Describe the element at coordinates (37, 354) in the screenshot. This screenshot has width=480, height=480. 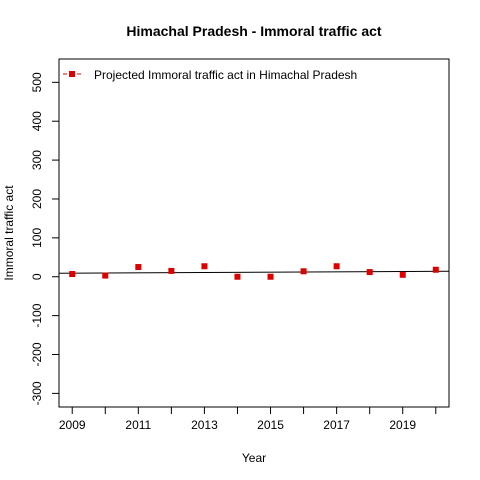
I see `y-tick-label--200: -200` at that location.